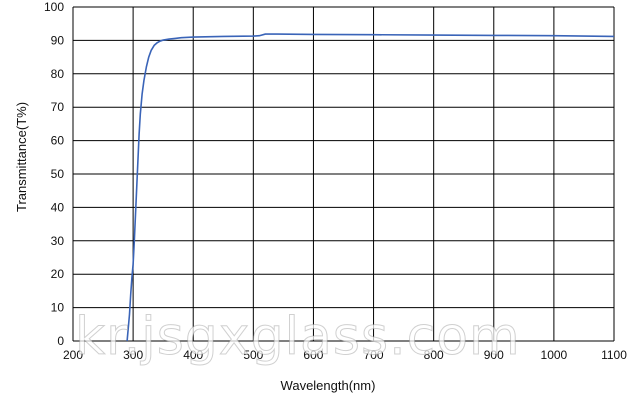  Describe the element at coordinates (58, 74) in the screenshot. I see `y-tick-label: 80` at that location.